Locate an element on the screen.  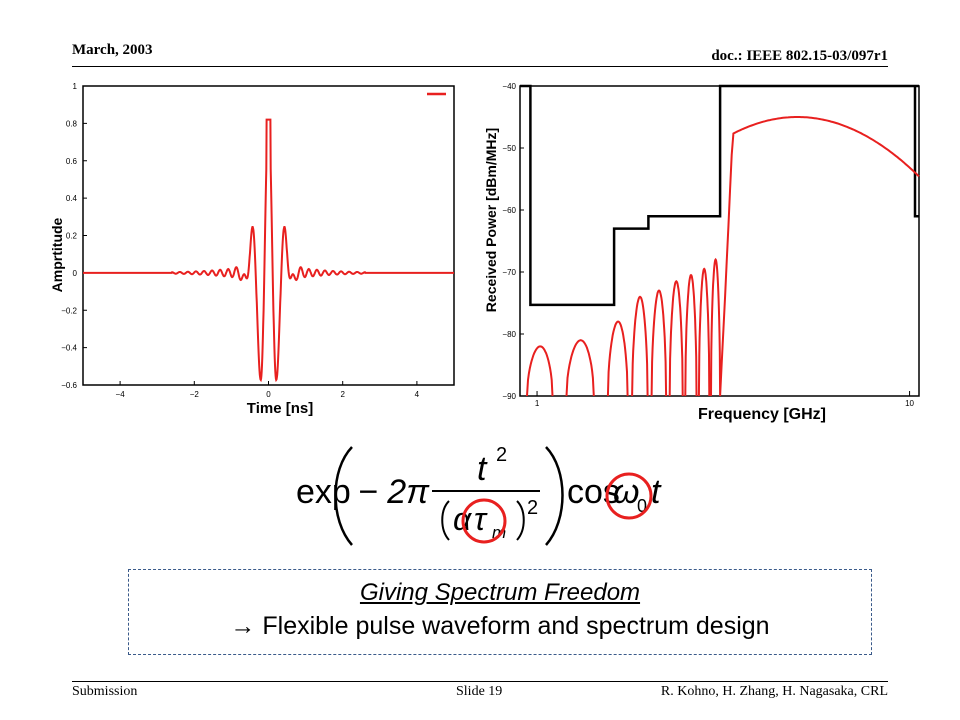
formula-right-paren is located at coordinates (554, 496).